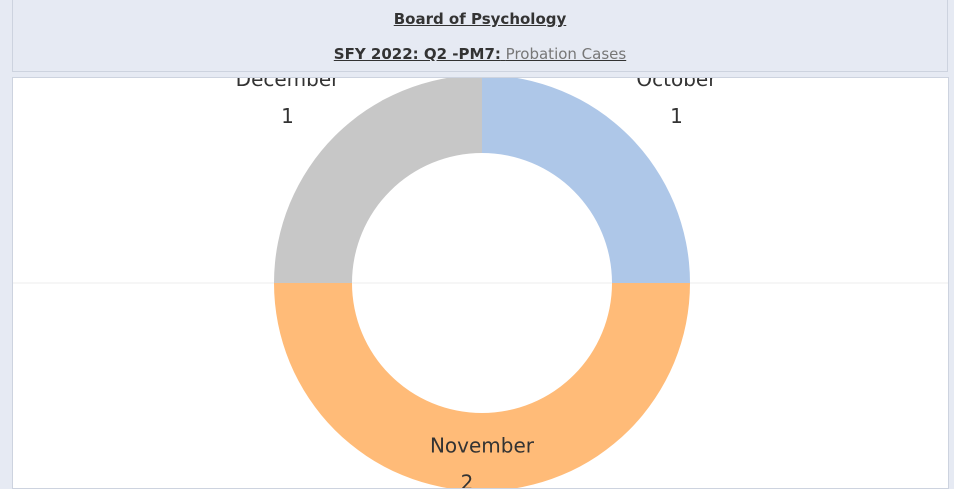 This screenshot has height=489, width=954. Describe the element at coordinates (676, 84) in the screenshot. I see `slice-label: October` at that location.